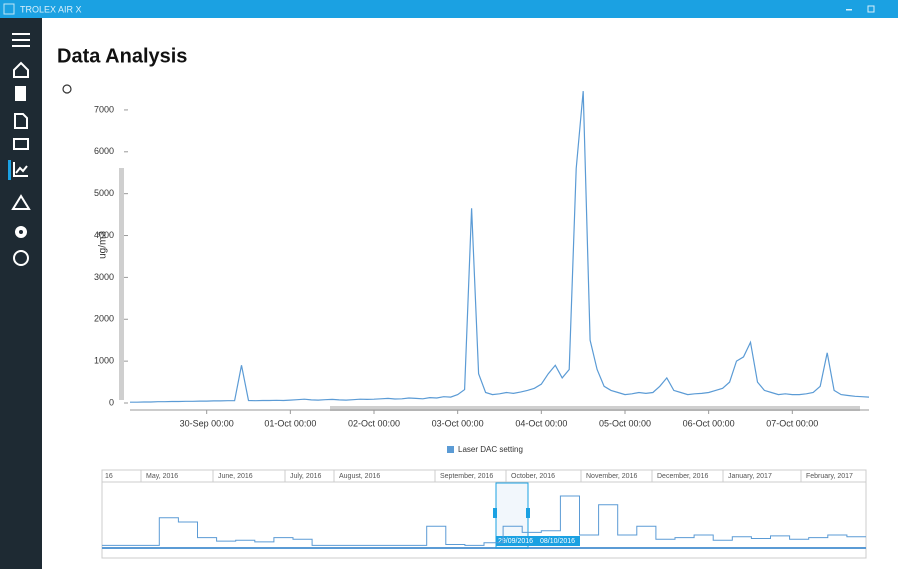  Describe the element at coordinates (21, 121) in the screenshot. I see `report-icon` at that location.